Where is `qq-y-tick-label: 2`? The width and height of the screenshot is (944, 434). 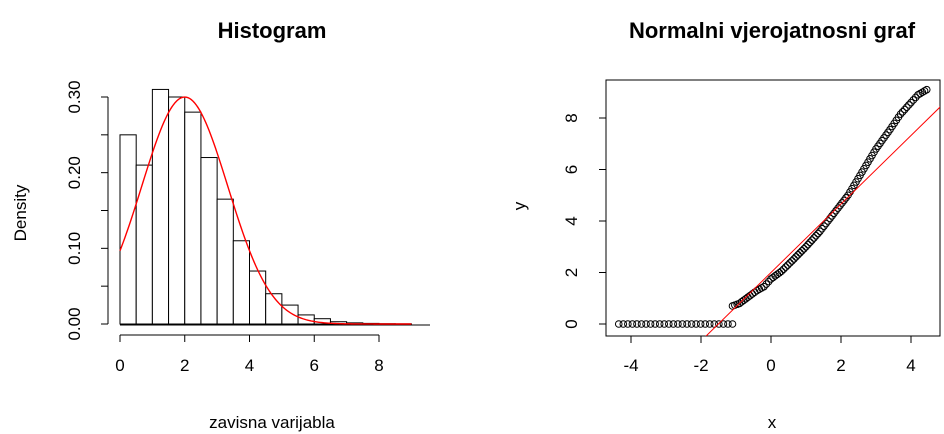 qq-y-tick-label: 2 is located at coordinates (571, 272).